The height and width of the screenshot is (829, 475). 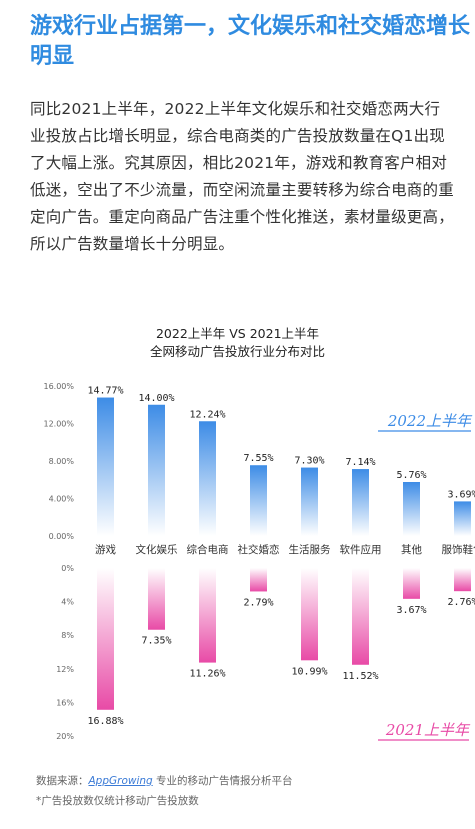 What do you see at coordinates (428, 730) in the screenshot?
I see `legend-2021: 2021上半年` at bounding box center [428, 730].